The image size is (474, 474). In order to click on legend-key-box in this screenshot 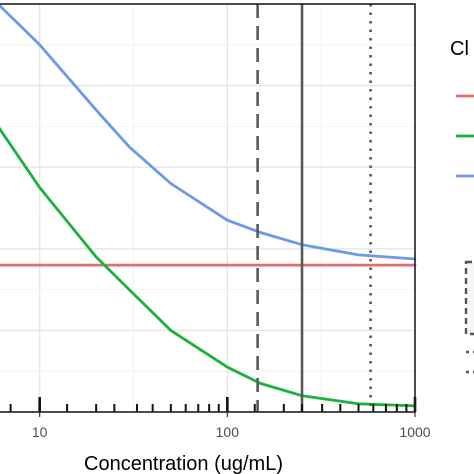, I will do `click(469, 298)`.